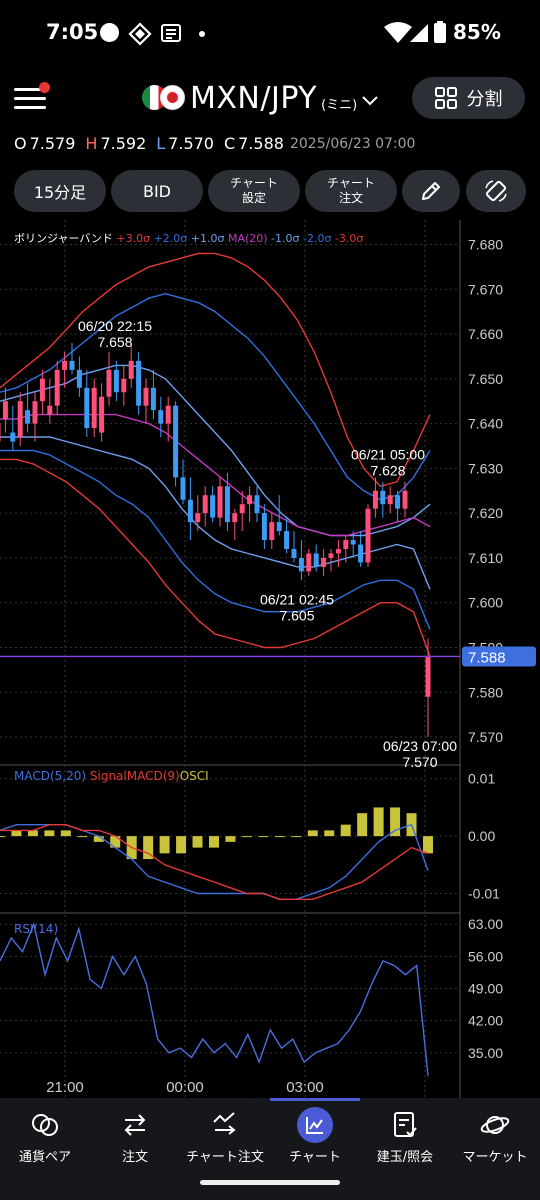 The width and height of the screenshot is (540, 1200). Describe the element at coordinates (420, 746) in the screenshot. I see `annotation-time: 06/23 07:00` at that location.